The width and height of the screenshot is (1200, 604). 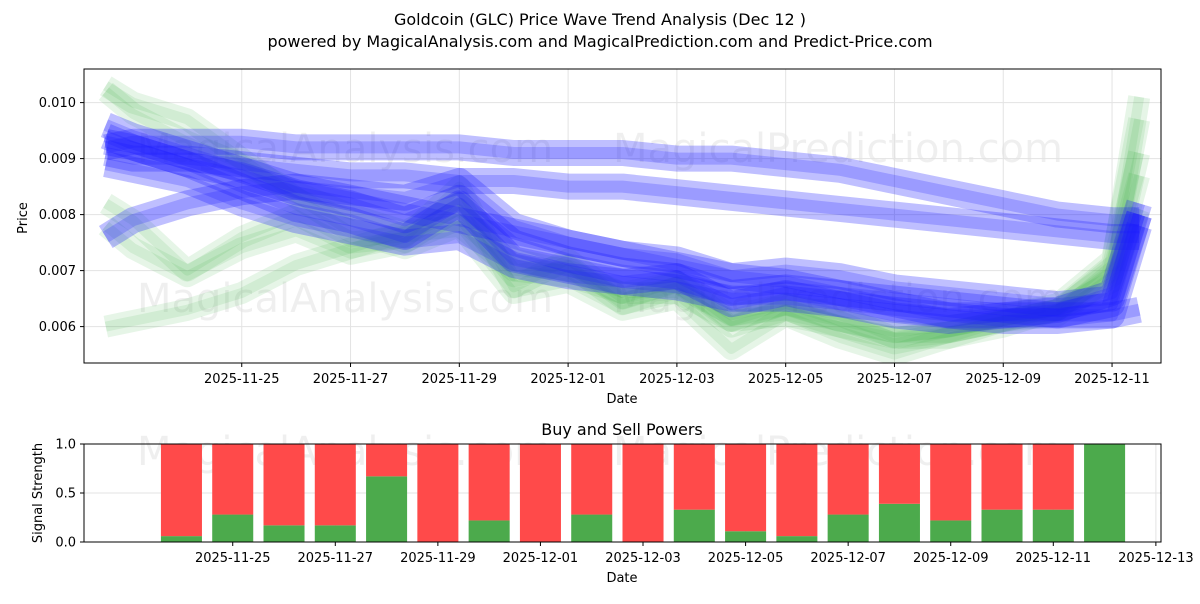 I want to click on y-axis: 0.006 0.007 0.008 0.009 0.010, so click(x=61, y=215).